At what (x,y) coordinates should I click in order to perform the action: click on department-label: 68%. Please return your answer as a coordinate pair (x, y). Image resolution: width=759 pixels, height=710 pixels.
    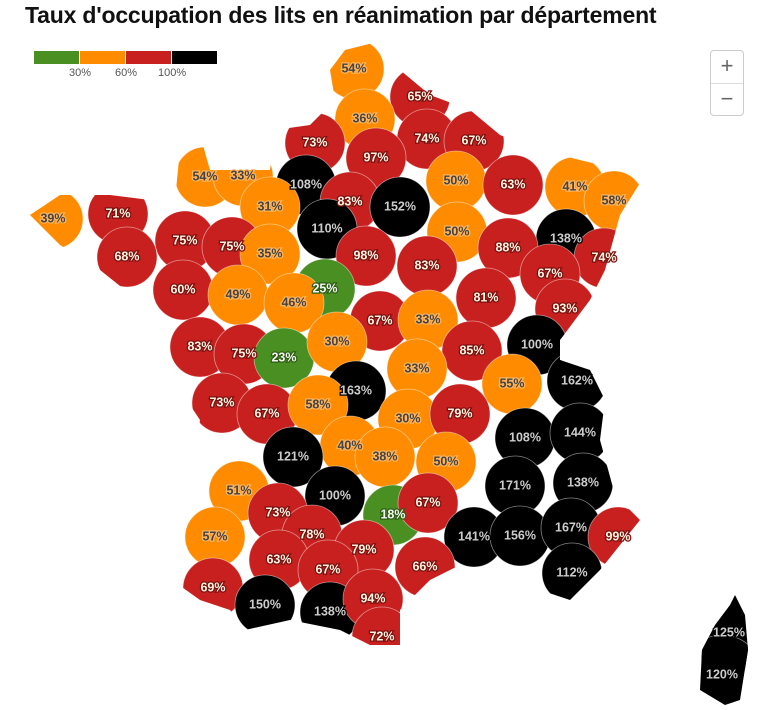
    Looking at the image, I should click on (126, 256).